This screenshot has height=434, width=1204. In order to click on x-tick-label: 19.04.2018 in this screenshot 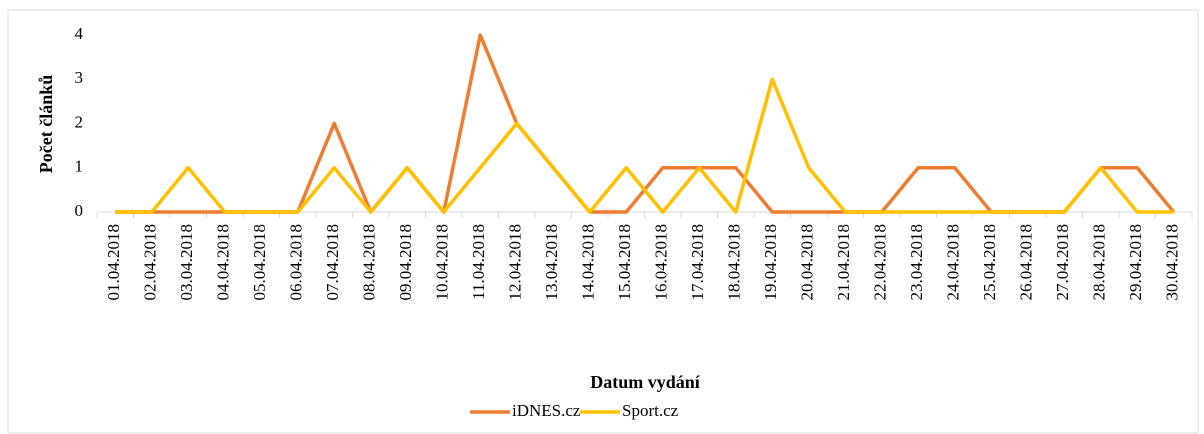, I will do `click(770, 262)`.